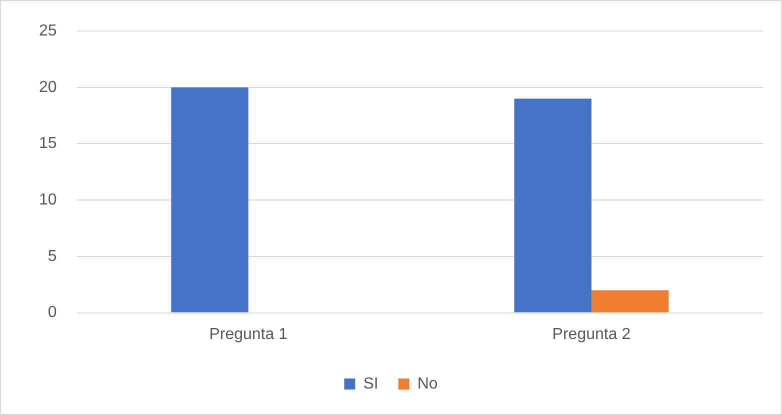  I want to click on y-tick-label: 15, so click(48, 143).